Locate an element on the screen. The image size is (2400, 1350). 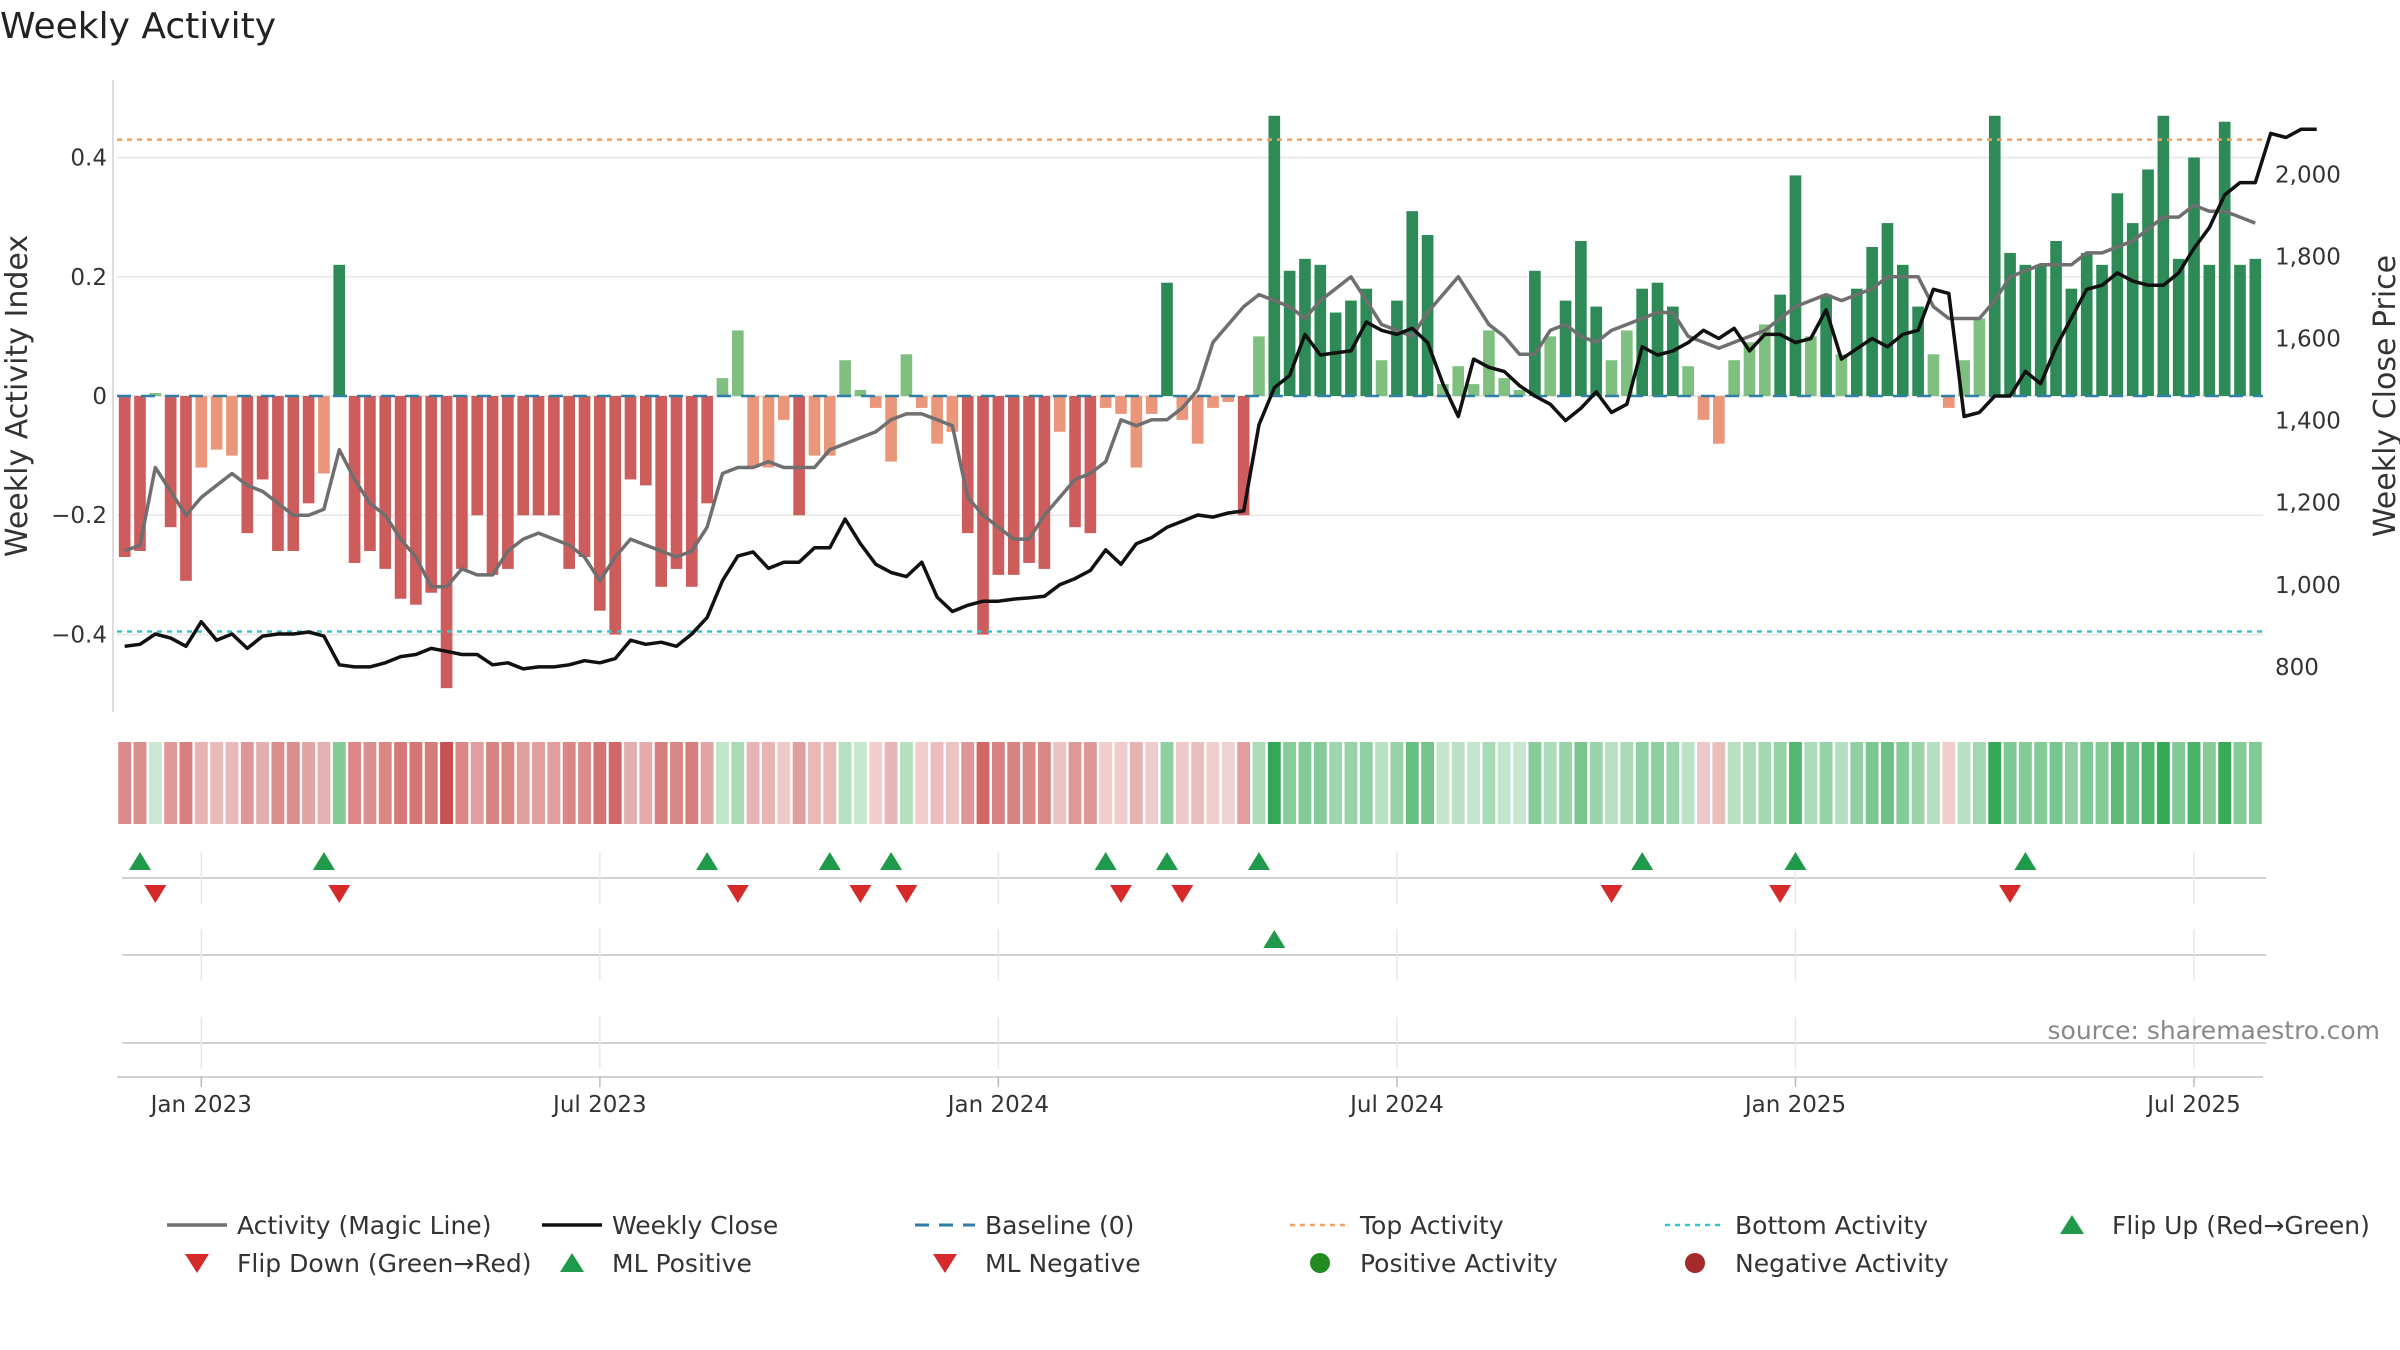
x-tick-label: Jul 2024 is located at coordinates (1396, 1105).